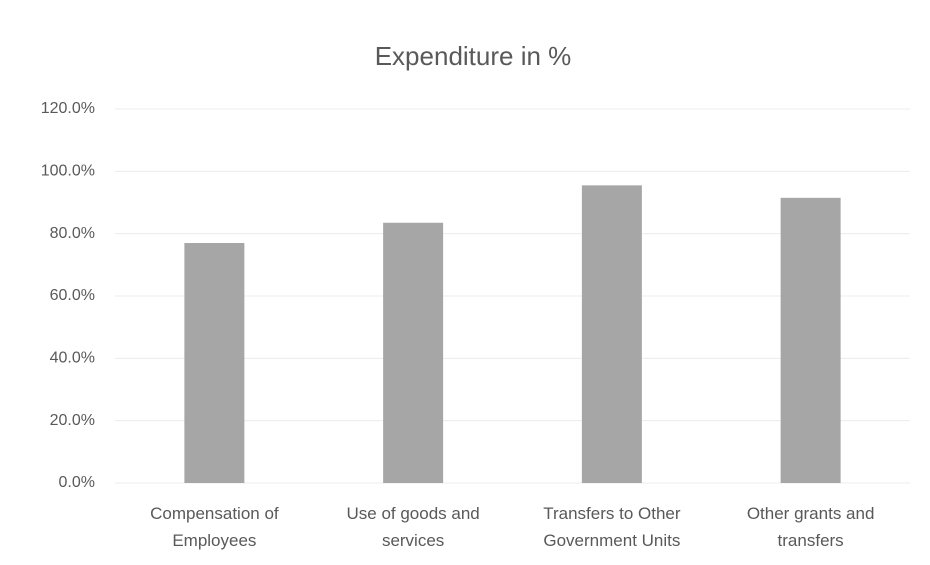 Image resolution: width=930 pixels, height=565 pixels. I want to click on x-tick-label: Compensation of Employees, so click(214, 527).